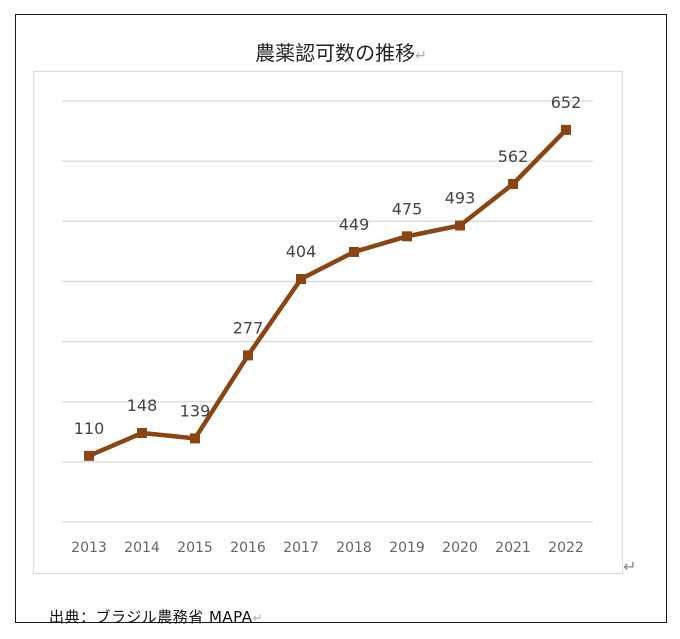 This screenshot has width=680, height=639. Describe the element at coordinates (151, 617) in the screenshot. I see `source-text: 出典：ブラジル農務省 MAPA` at that location.